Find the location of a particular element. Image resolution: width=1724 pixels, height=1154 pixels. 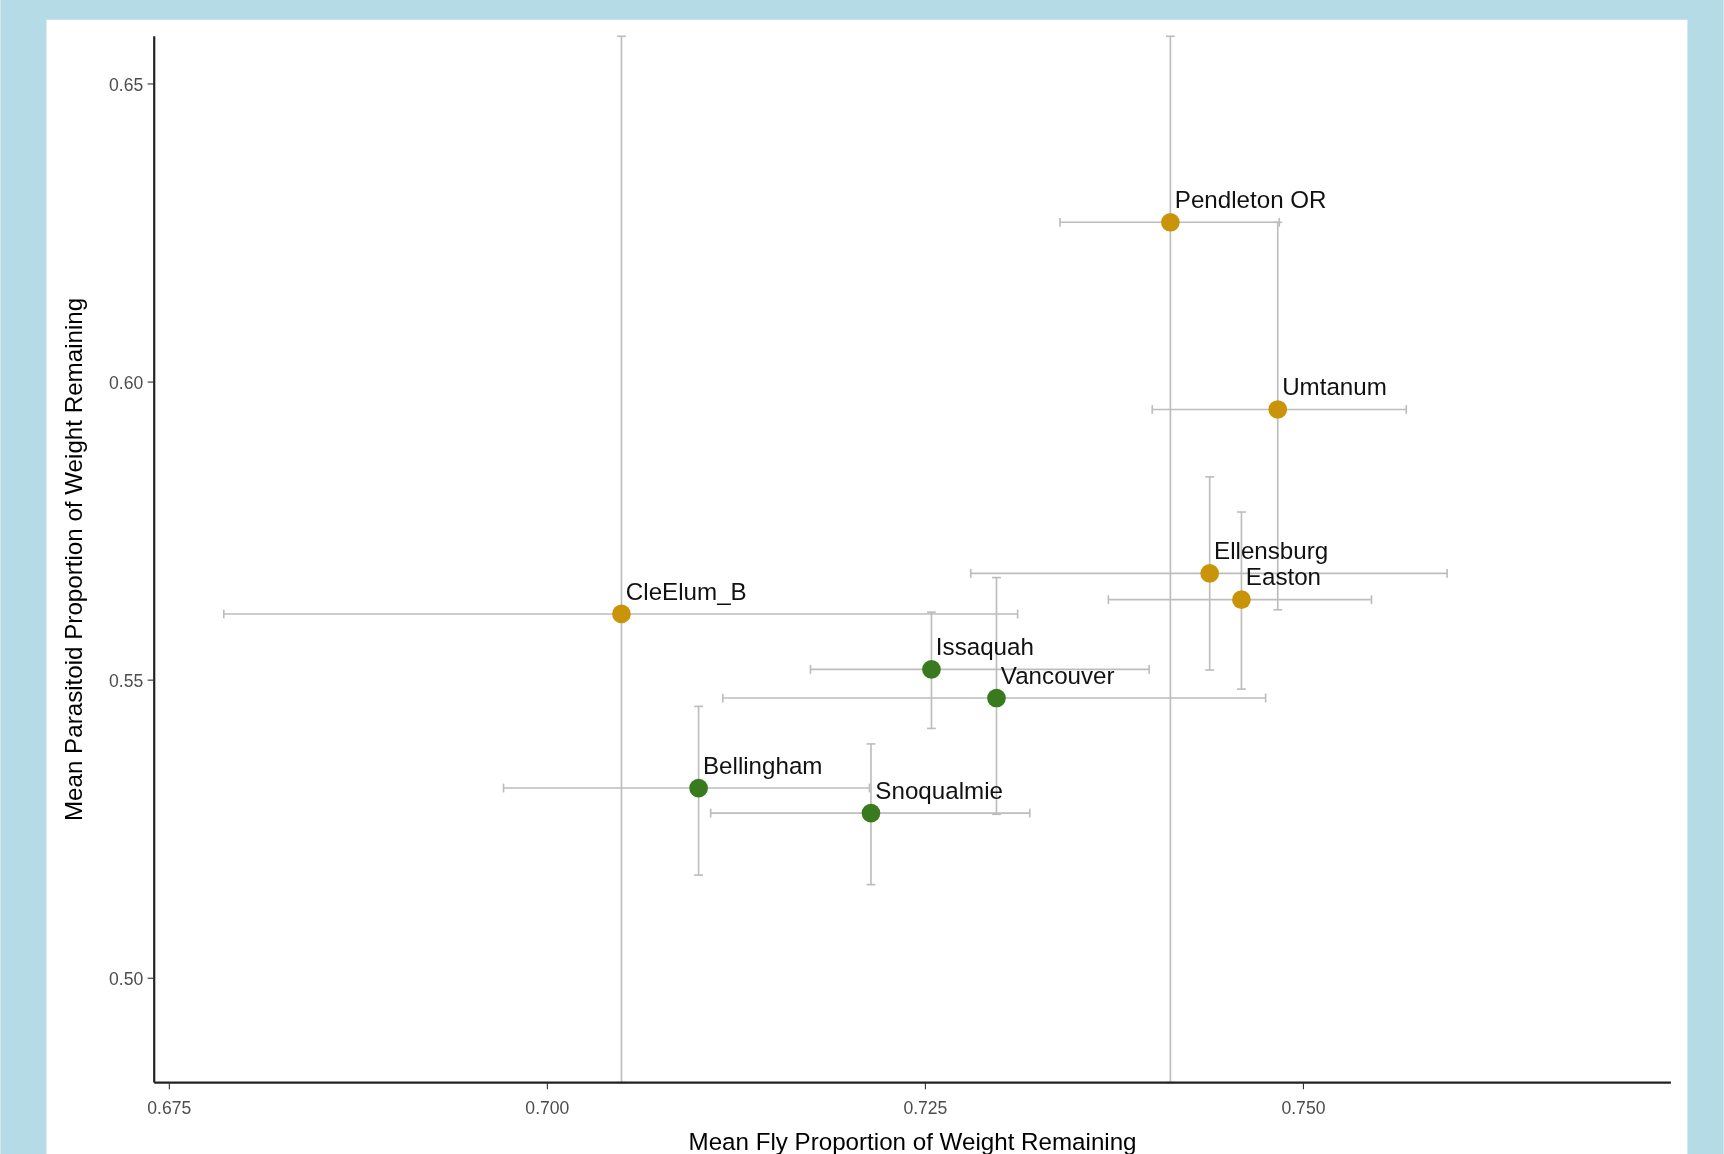

annotation: Easton is located at coordinates (1283, 577).